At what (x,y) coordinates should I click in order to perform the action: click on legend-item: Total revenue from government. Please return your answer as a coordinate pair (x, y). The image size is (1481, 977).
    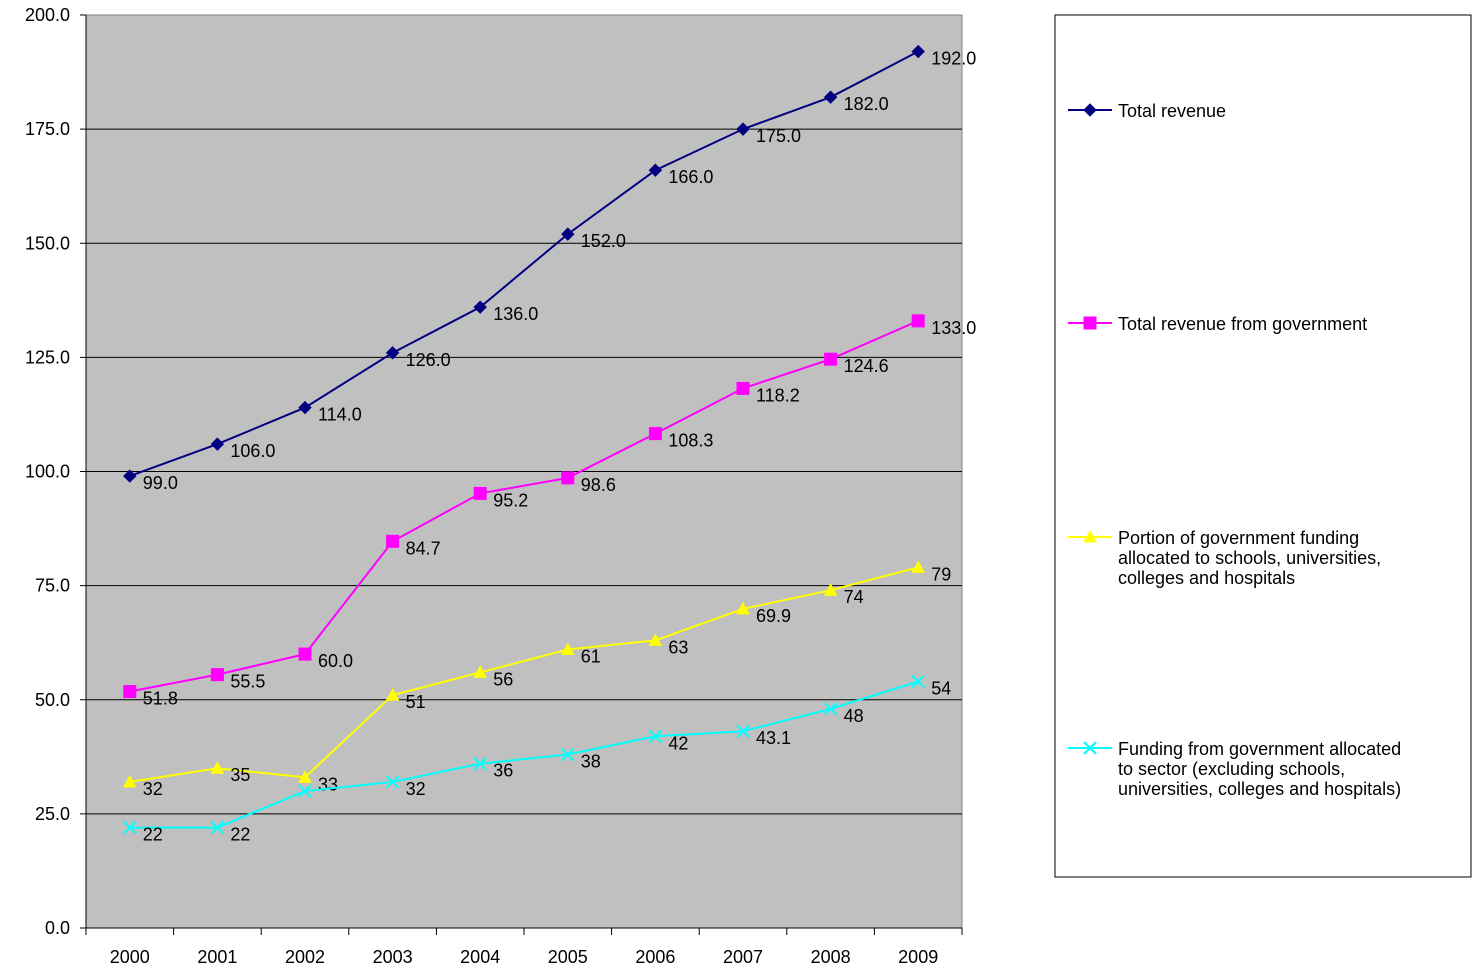
    Looking at the image, I should click on (1217, 324).